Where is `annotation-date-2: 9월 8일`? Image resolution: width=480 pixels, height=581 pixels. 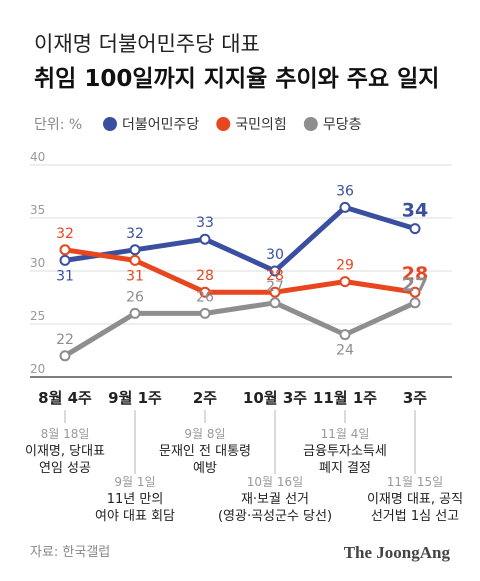
annotation-date-2: 9월 8일 is located at coordinates (204, 434).